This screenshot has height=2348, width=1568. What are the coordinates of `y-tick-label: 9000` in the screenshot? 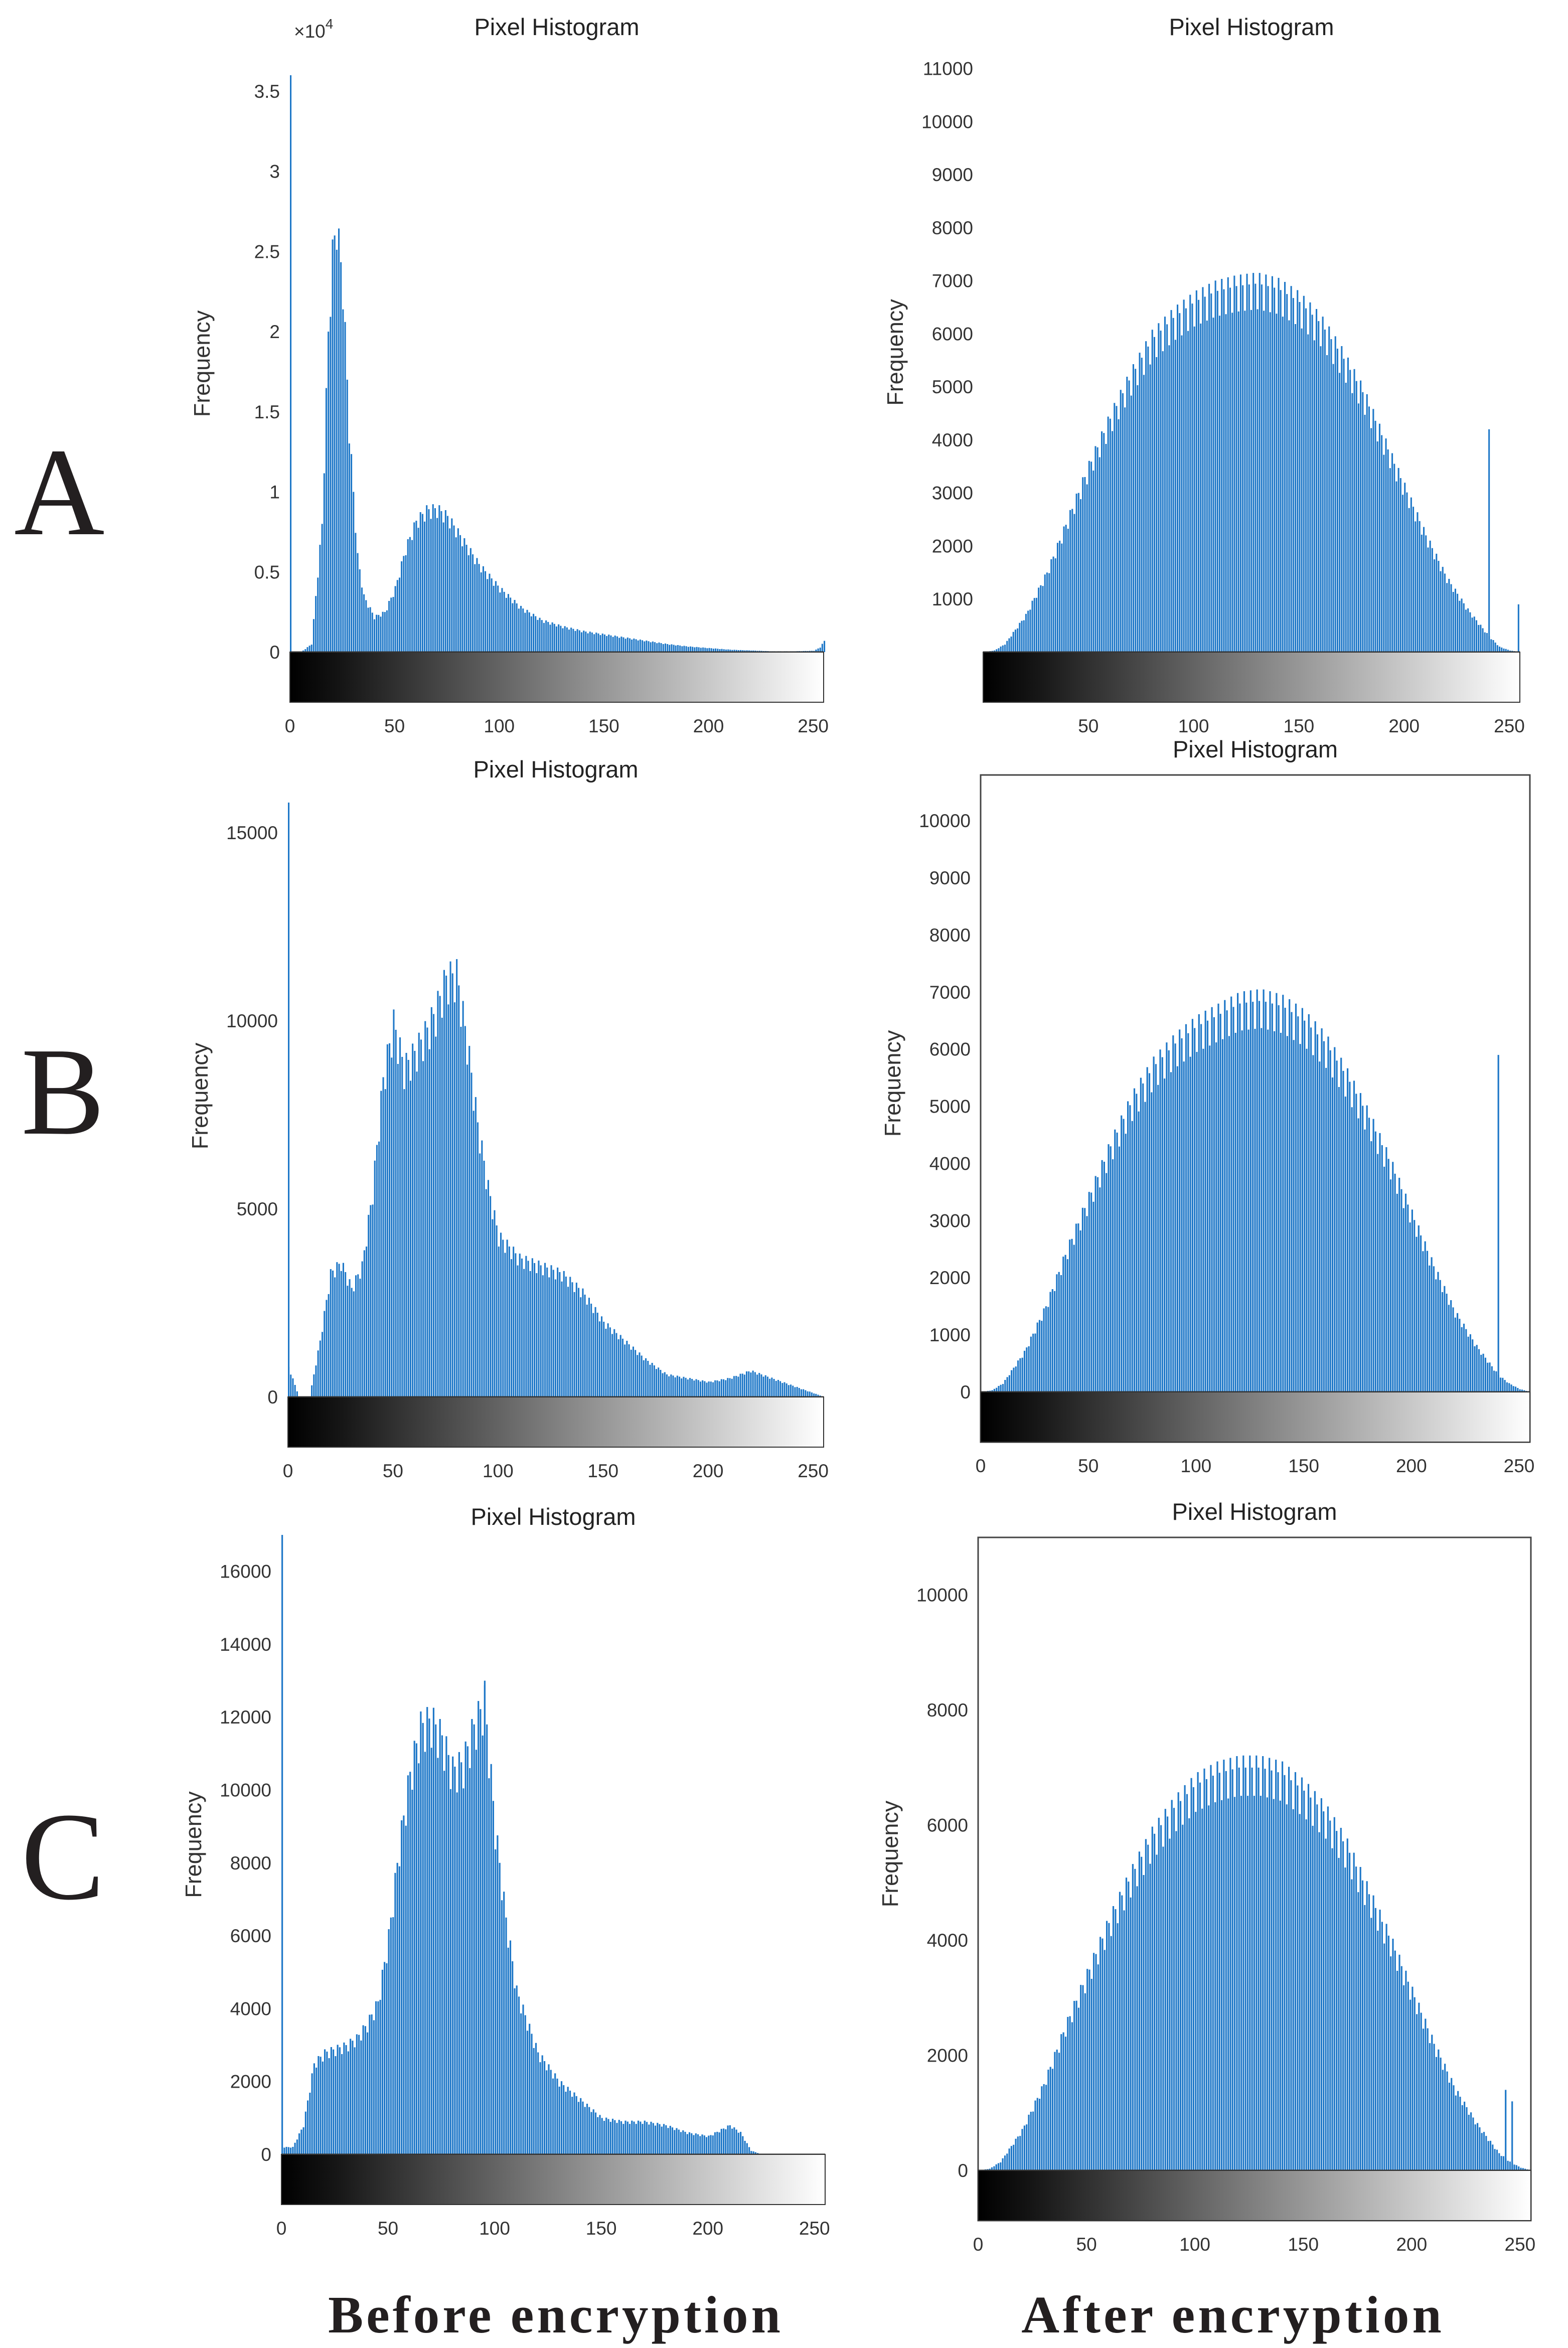 It's located at (950, 878).